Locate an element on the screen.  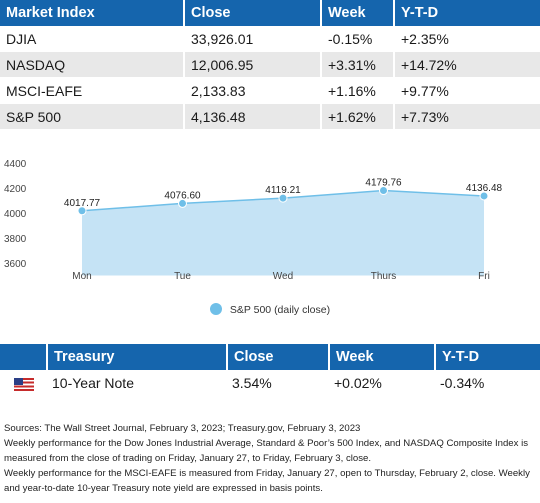
us-flag-icon is located at coordinates (24, 384).